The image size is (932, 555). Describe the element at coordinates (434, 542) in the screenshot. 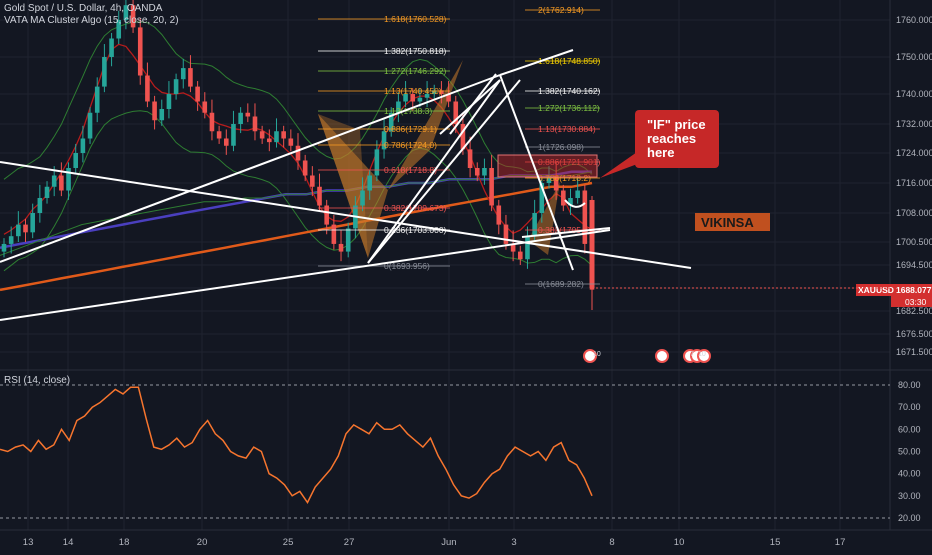

I see `time-axis: 13 14 18 20 25 27 Jun 3 8 10 15 17` at that location.